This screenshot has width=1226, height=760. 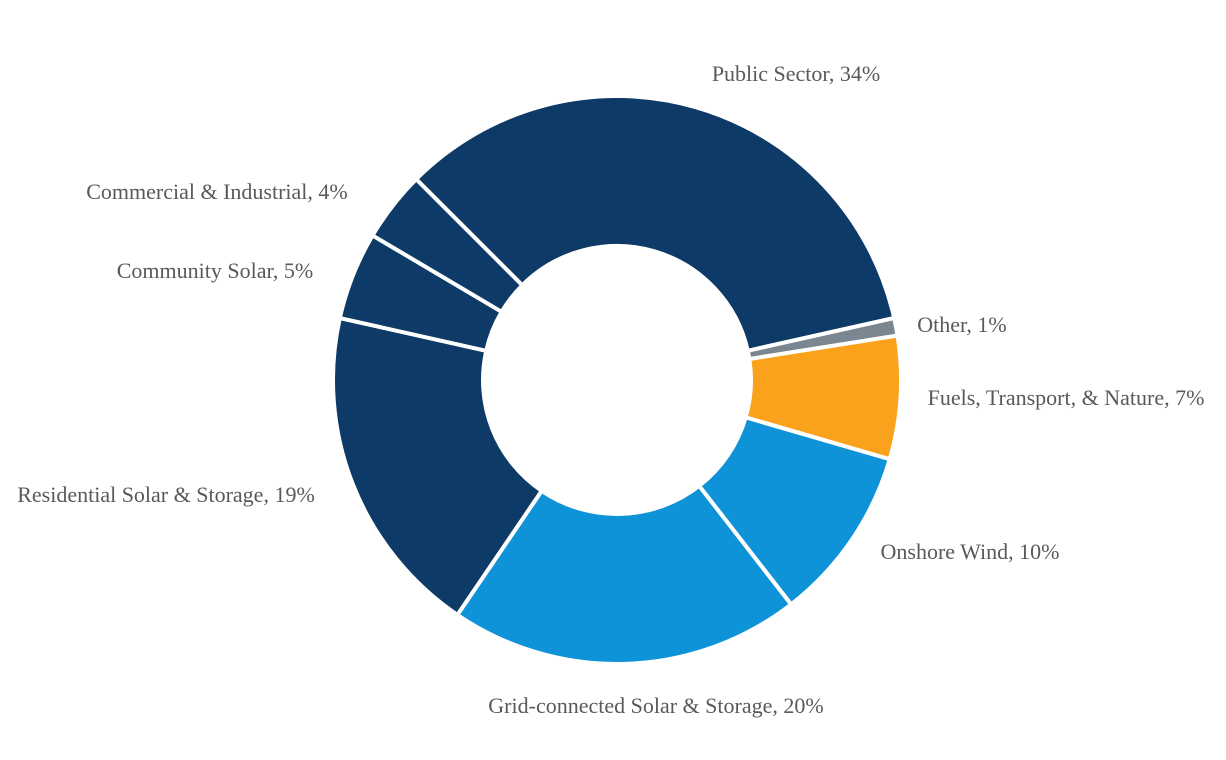 What do you see at coordinates (437, 466) in the screenshot?
I see `donut-slice-residential-solar-storage` at bounding box center [437, 466].